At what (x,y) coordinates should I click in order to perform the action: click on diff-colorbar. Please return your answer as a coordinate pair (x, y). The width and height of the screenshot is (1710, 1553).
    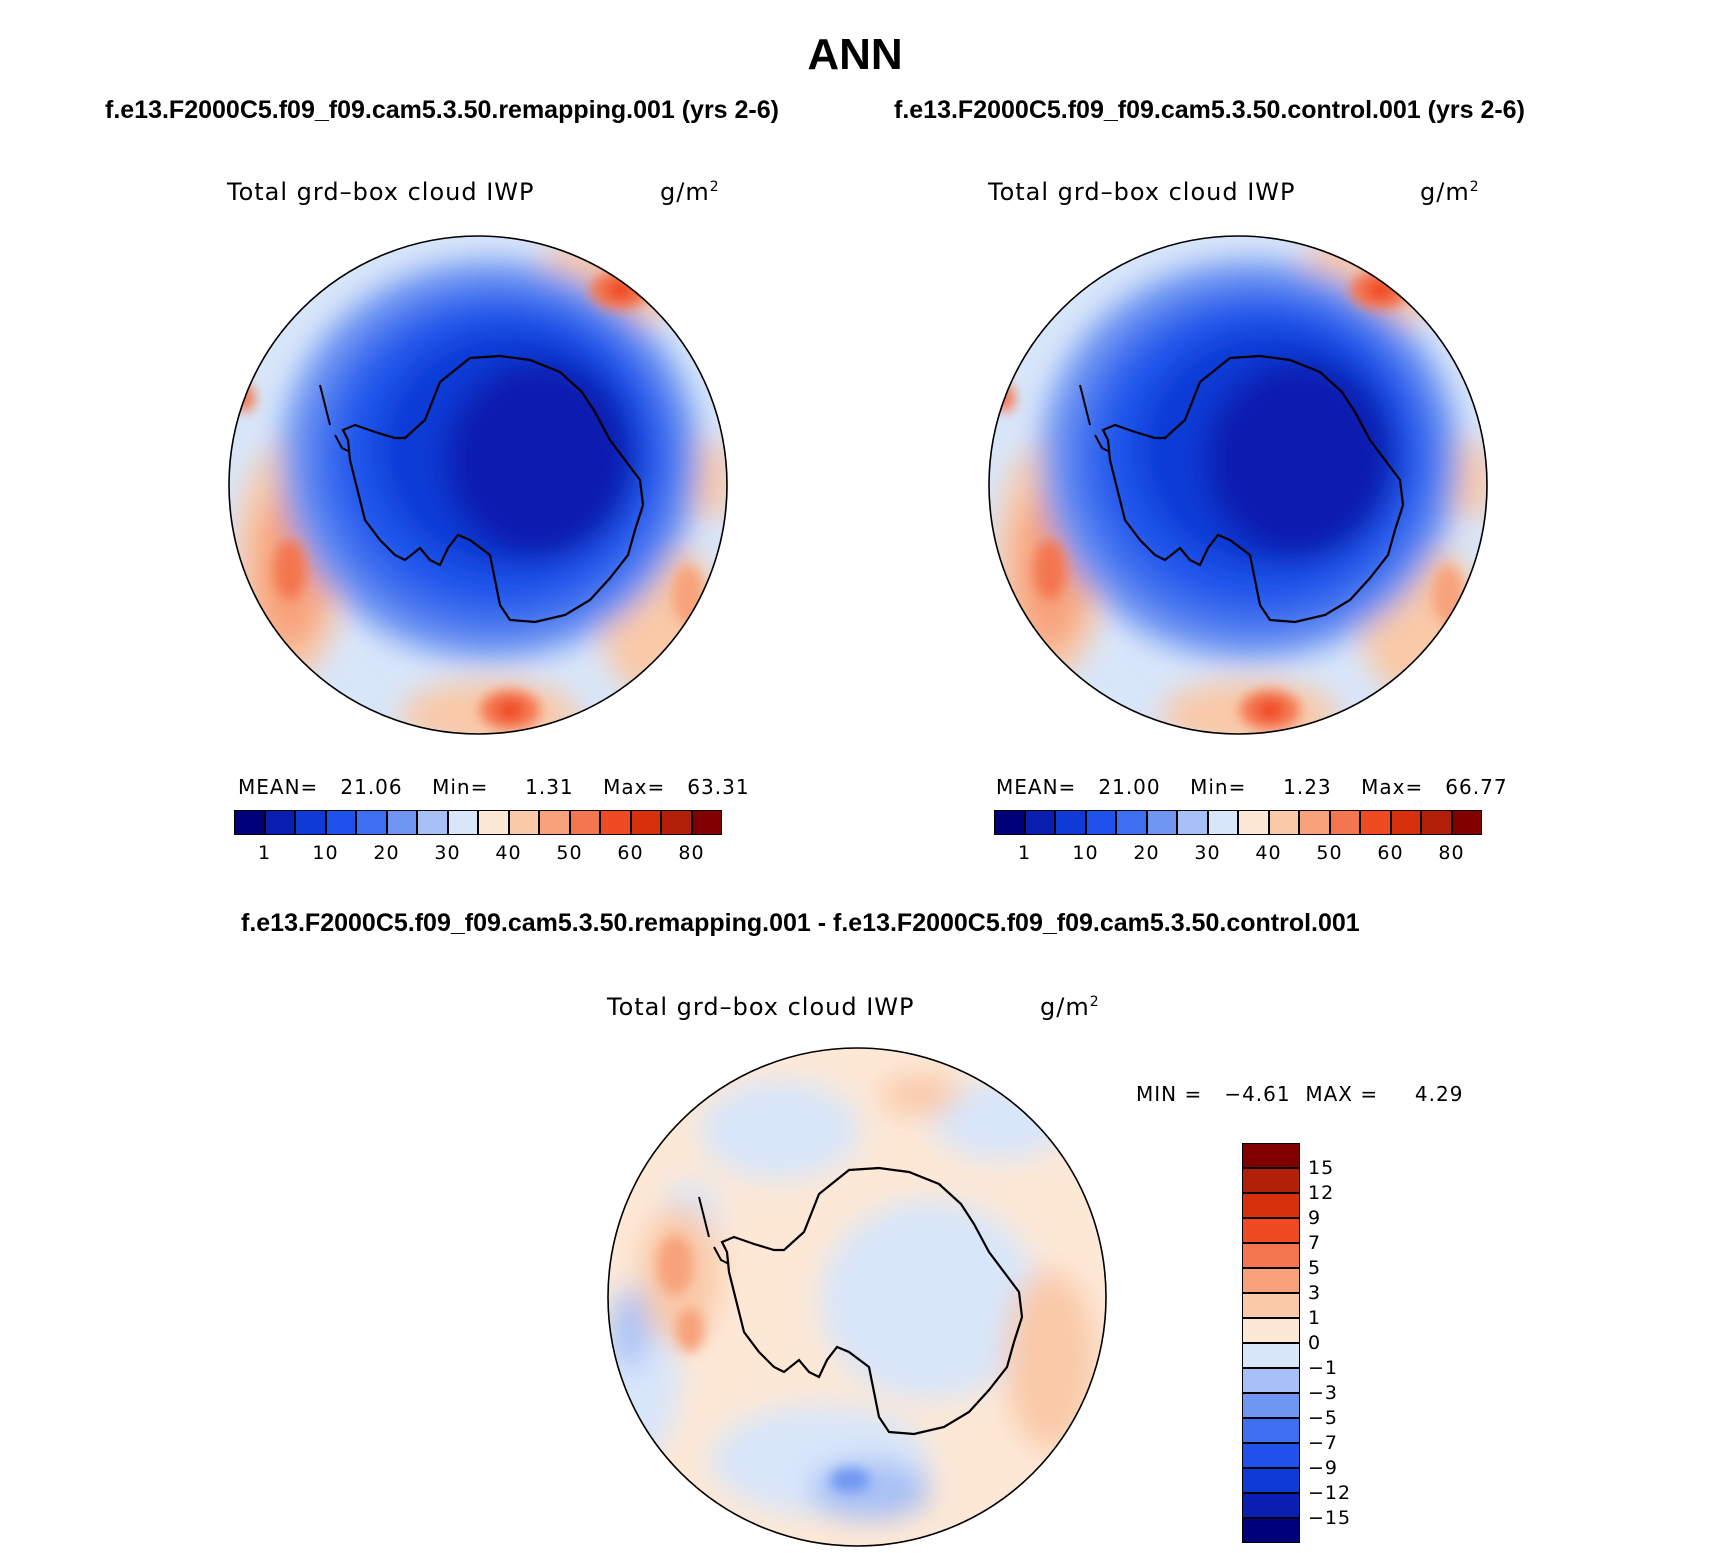
    Looking at the image, I should click on (1271, 1343).